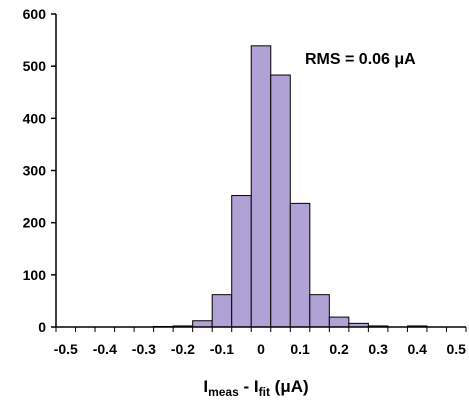 The image size is (469, 402). I want to click on x-axis-ticks: -0.5 -0.4 -0.3 -0.2 -0.1 0 0.1 0.2 0.3 0.4 0.5, so click(260, 342).